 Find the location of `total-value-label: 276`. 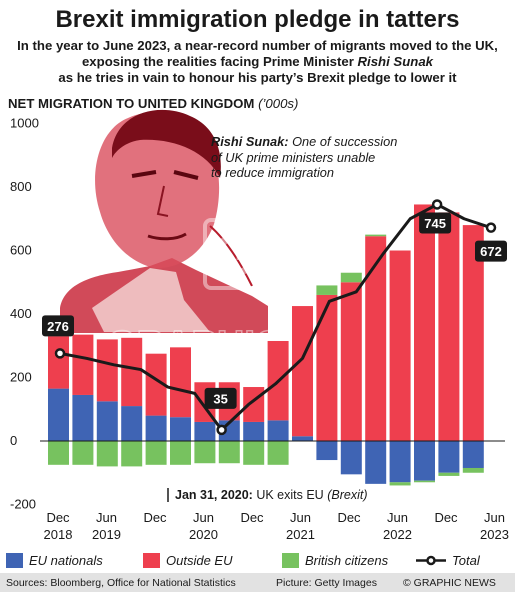

total-value-label: 276 is located at coordinates (58, 326).